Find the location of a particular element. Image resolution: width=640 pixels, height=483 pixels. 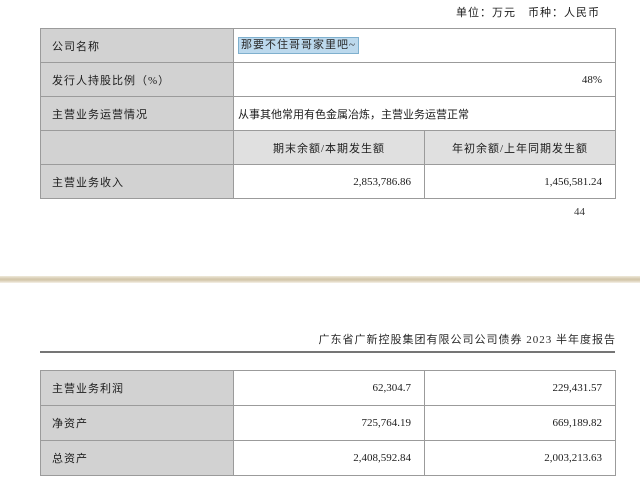

table-row: 主营业务利润 62,304.7 229,431.57 is located at coordinates (328, 388).